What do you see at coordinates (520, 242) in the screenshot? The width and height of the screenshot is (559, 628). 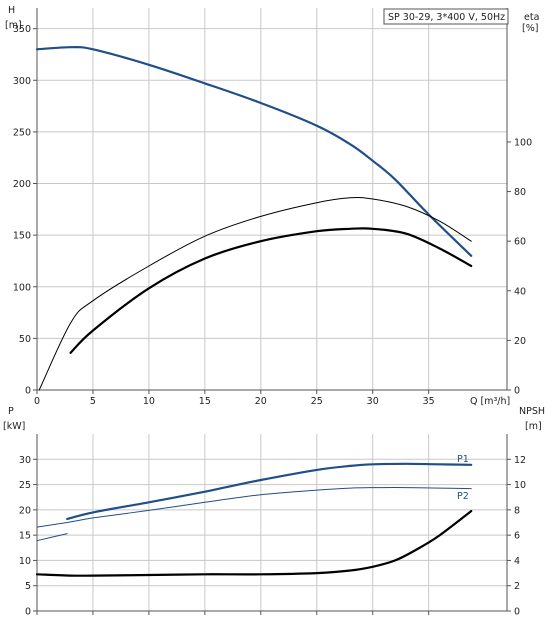 I see `top-right-tick-label: 60` at bounding box center [520, 242].